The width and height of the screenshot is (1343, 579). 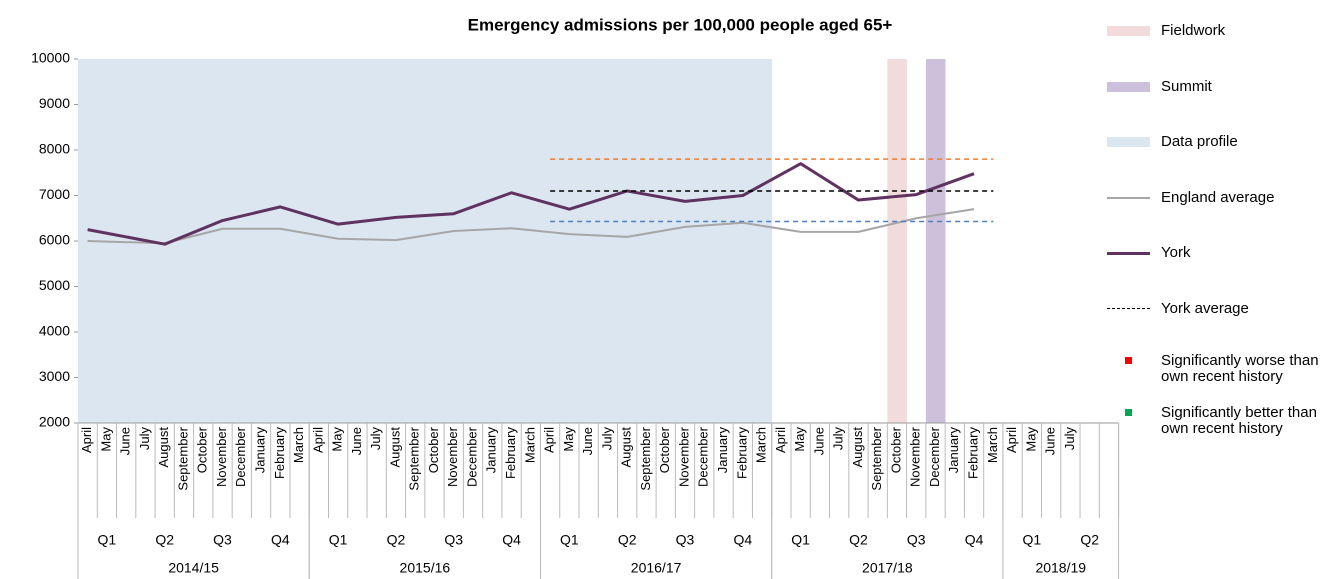 I want to click on legend-label: York average, so click(x=1205, y=308).